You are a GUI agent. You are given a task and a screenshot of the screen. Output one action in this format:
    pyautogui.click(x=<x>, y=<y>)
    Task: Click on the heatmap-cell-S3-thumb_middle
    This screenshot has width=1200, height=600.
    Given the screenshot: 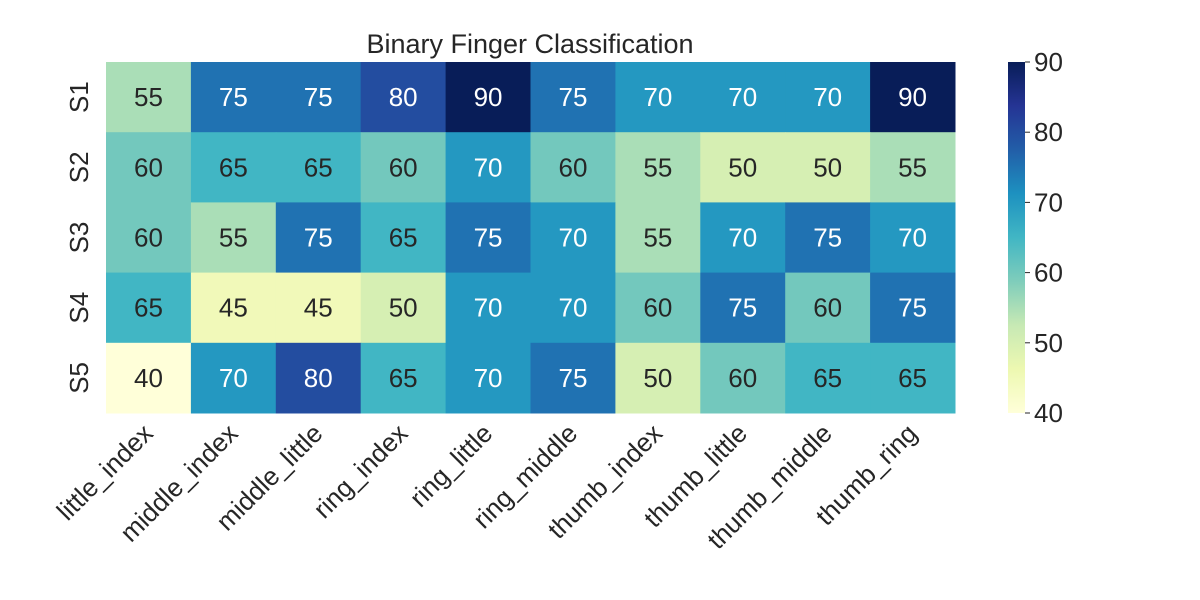 What is the action you would take?
    pyautogui.click(x=828, y=238)
    